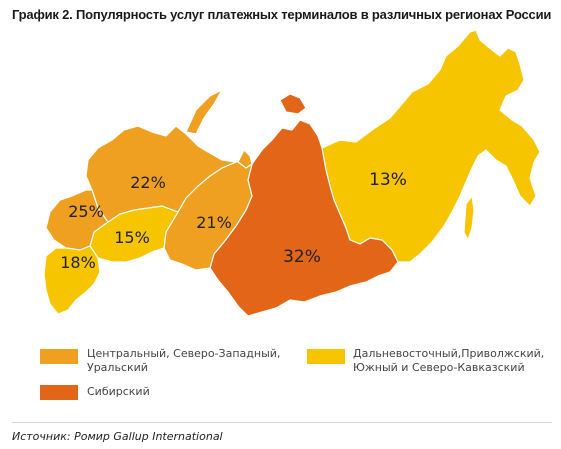 The height and width of the screenshot is (449, 561). I want to click on region-central, so click(77, 220).